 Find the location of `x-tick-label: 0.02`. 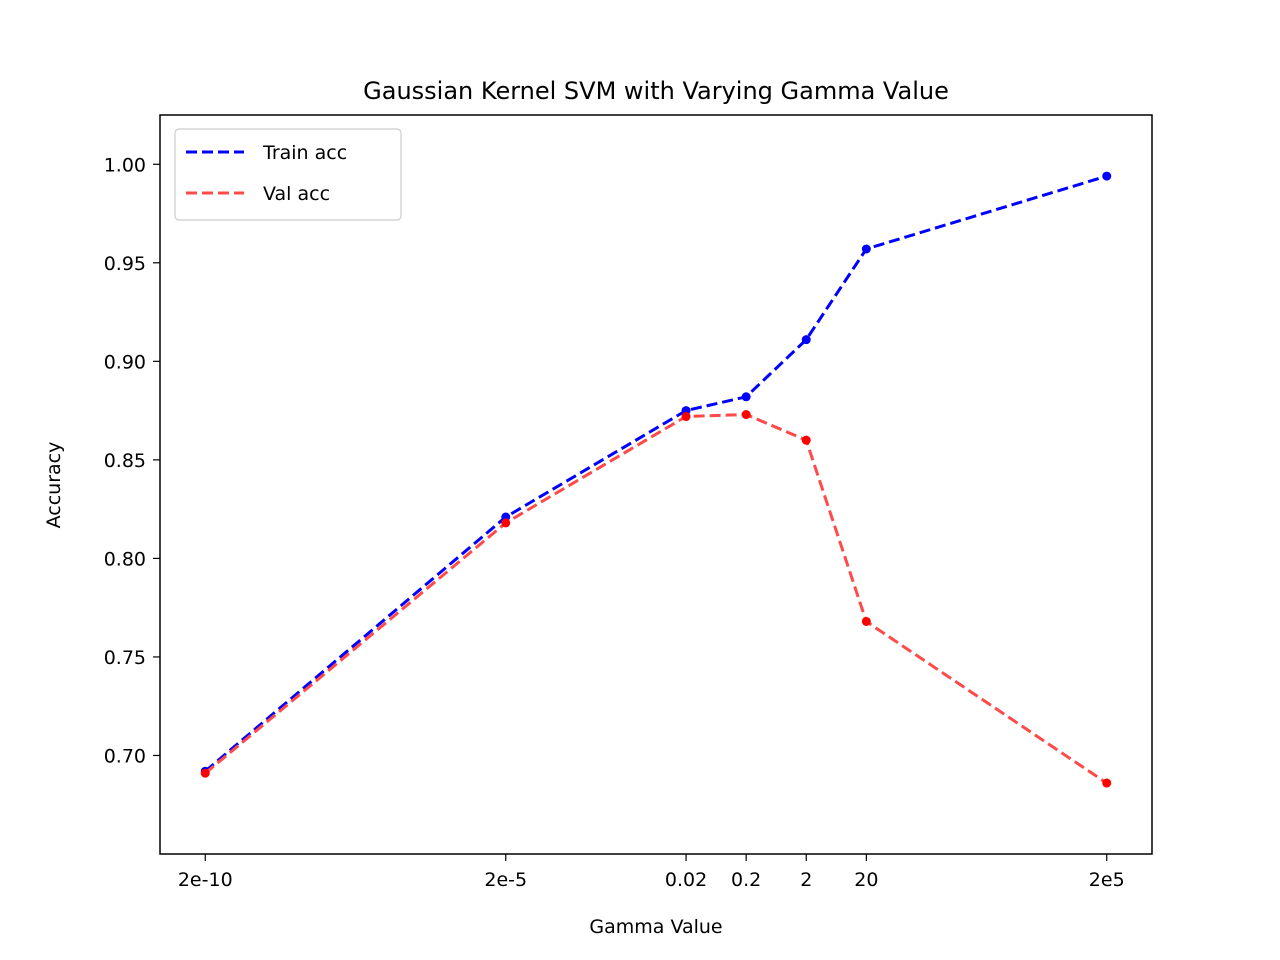

x-tick-label: 0.02 is located at coordinates (686, 880).